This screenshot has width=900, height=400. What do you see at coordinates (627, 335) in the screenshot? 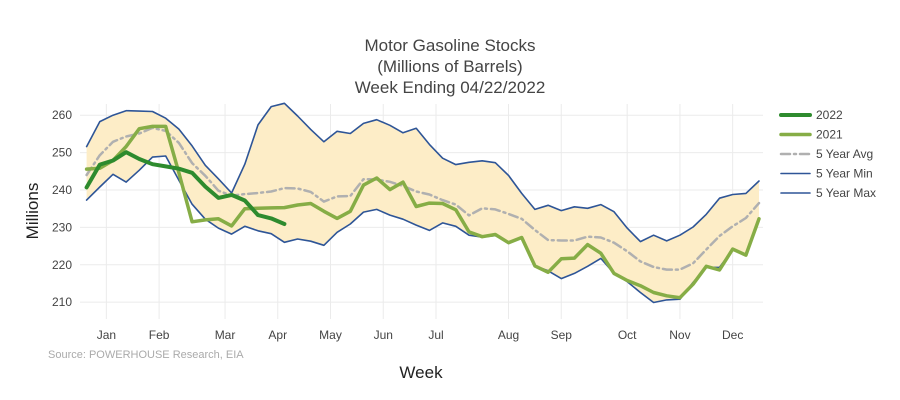
I see `x-tick-label-oct: Oct` at bounding box center [627, 335].